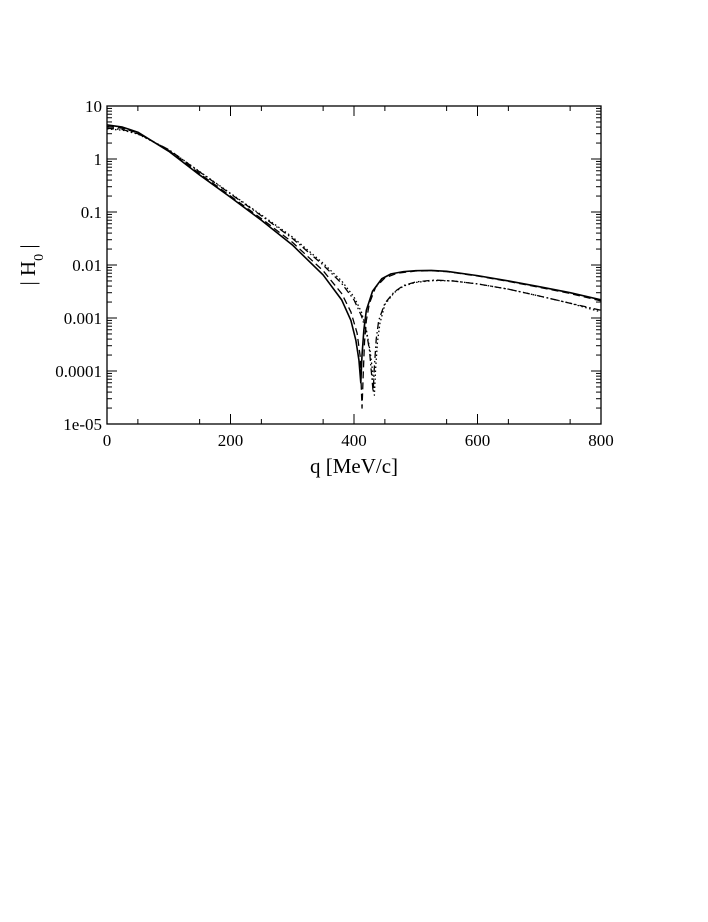  What do you see at coordinates (107, 440) in the screenshot?
I see `x-tick-label: 0` at bounding box center [107, 440].